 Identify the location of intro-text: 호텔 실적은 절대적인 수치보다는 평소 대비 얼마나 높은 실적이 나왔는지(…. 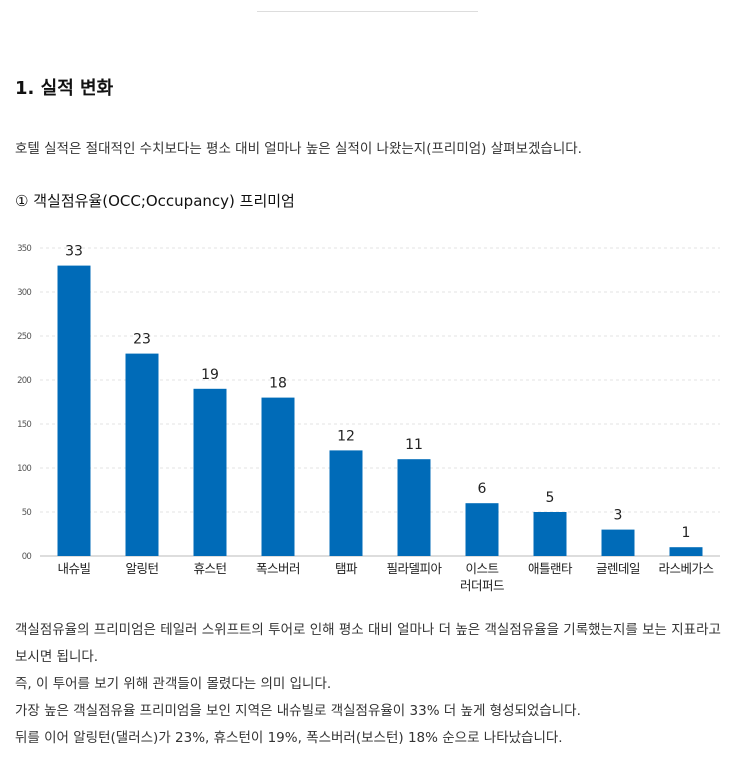
(298, 149).